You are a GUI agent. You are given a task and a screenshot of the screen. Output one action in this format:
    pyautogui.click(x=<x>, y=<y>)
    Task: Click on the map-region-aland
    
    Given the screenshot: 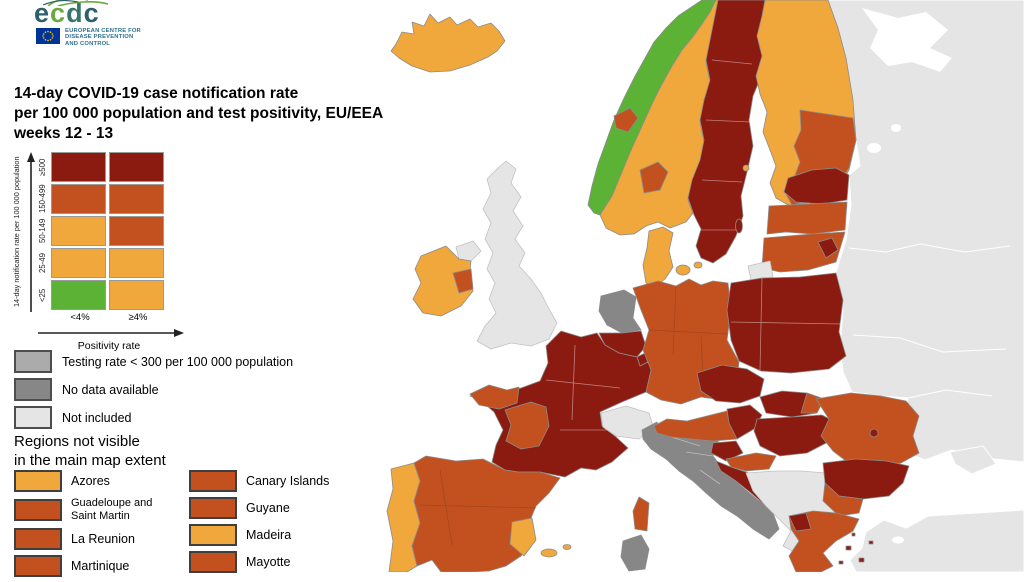 What is the action you would take?
    pyautogui.click(x=746, y=168)
    